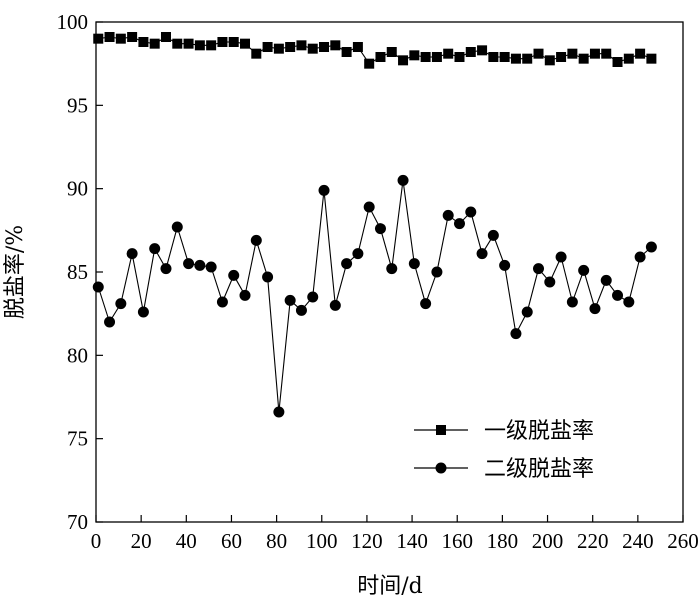  What do you see at coordinates (548, 541) in the screenshot?
I see `x-tick-label: 200` at bounding box center [548, 541].